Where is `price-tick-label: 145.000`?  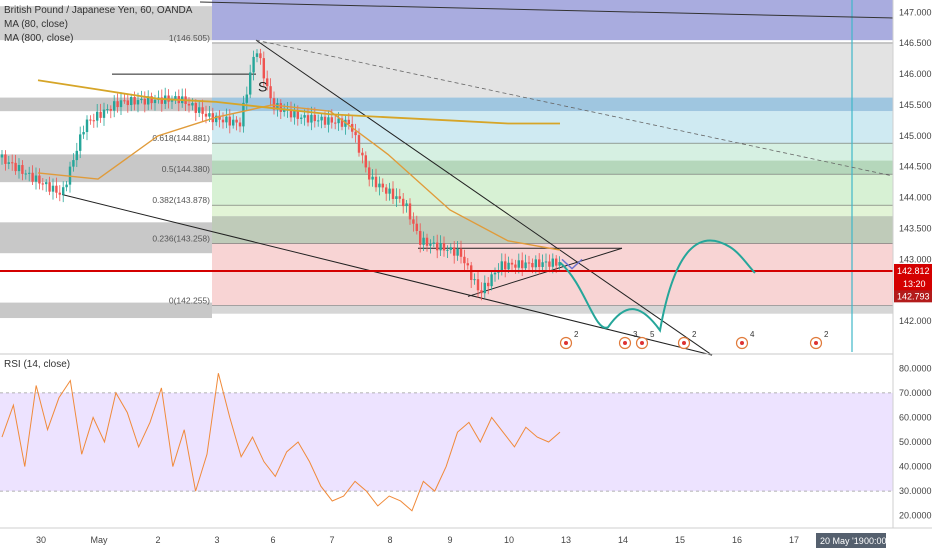 price-tick-label: 145.000 is located at coordinates (915, 136).